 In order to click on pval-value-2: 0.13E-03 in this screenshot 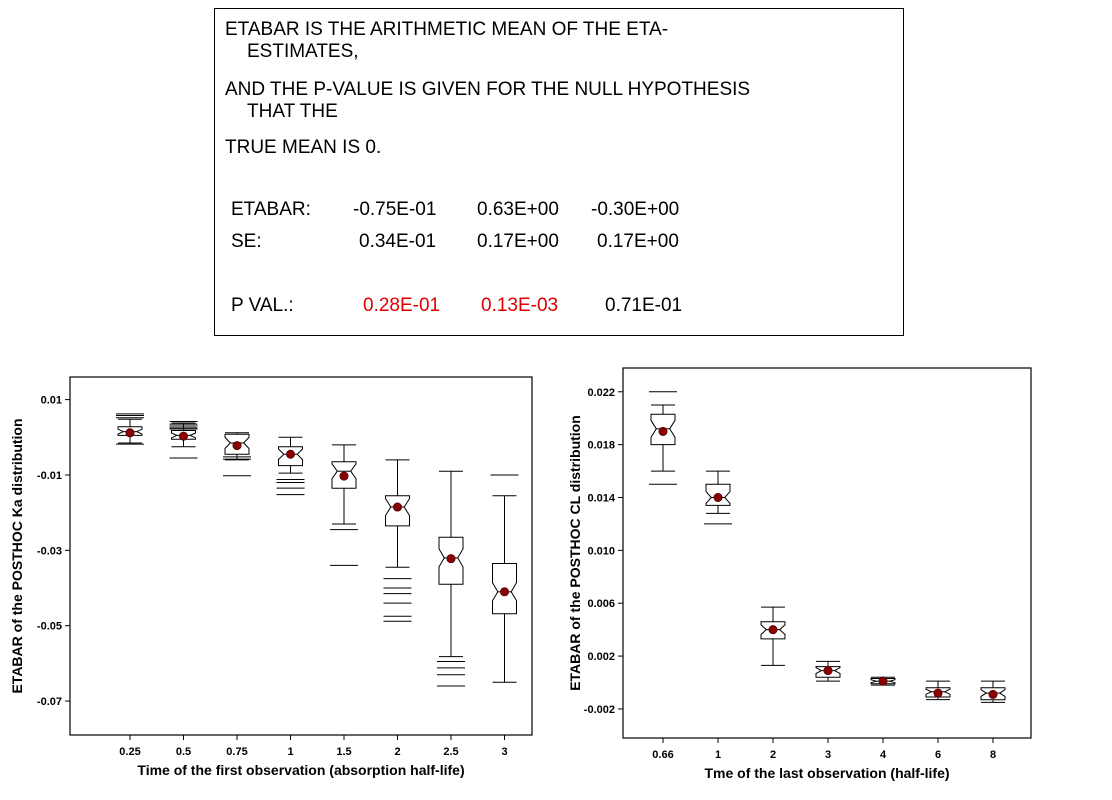, I will do `click(520, 305)`.